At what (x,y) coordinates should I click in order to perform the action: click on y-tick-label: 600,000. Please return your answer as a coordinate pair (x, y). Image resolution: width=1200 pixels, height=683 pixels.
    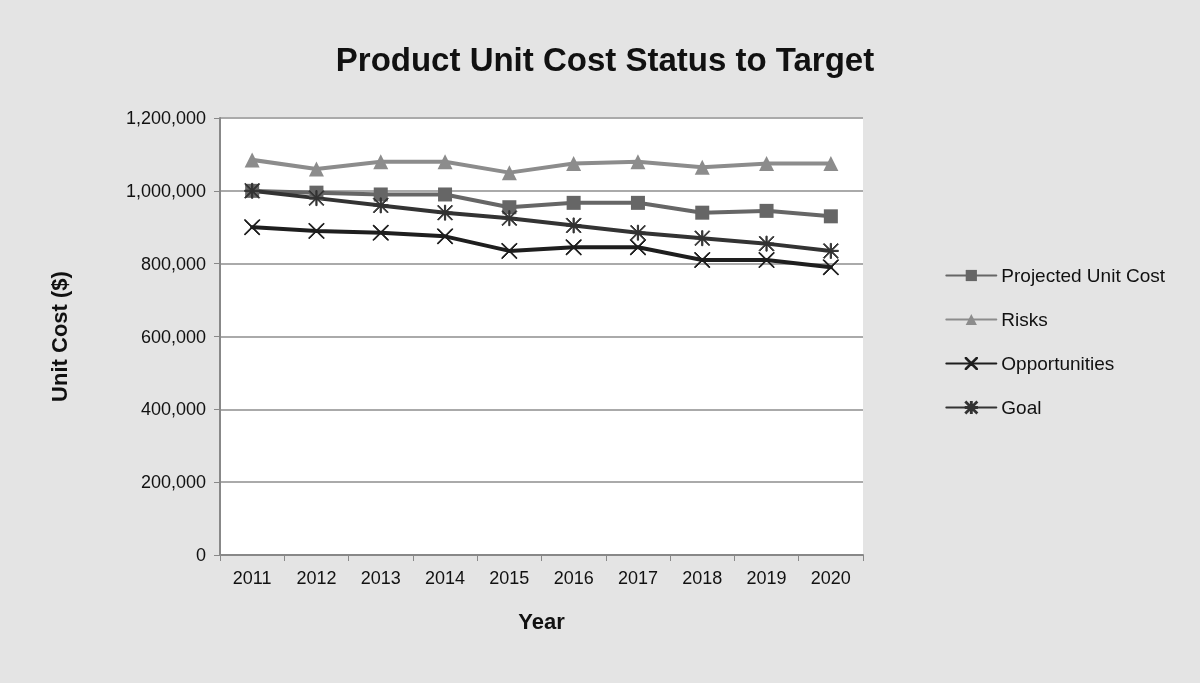
    Looking at the image, I should click on (173, 336).